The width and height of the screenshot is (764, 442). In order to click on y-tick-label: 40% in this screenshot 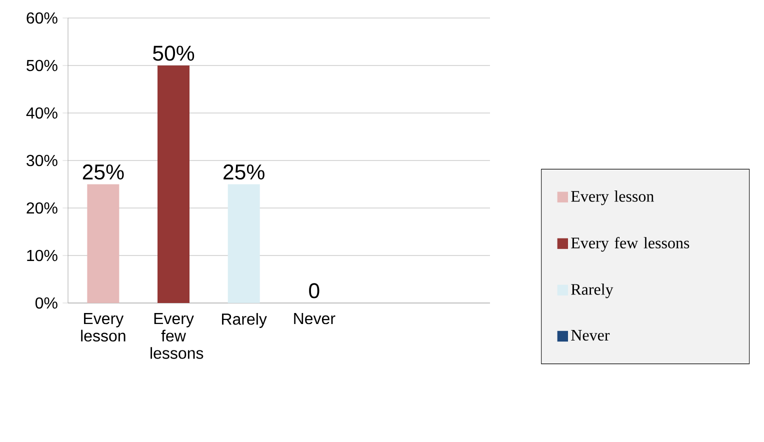, I will do `click(42, 113)`.